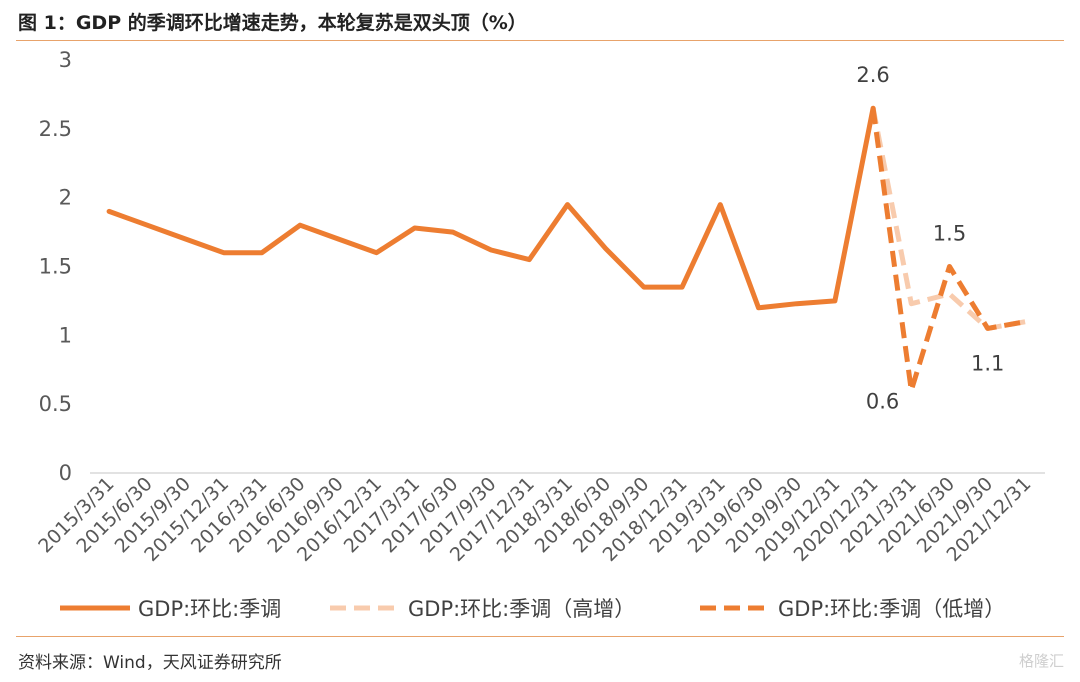 This screenshot has width=1080, height=682. I want to click on watermark-logo: 格隆汇, so click(1041, 661).